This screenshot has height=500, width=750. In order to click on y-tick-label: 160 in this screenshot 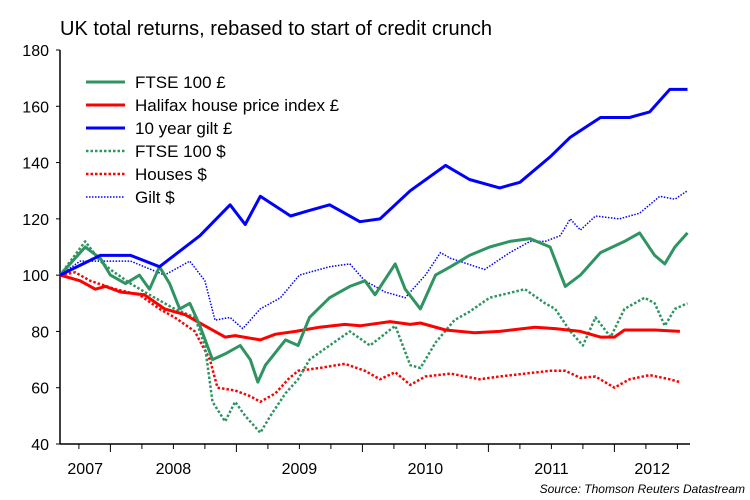, I will do `click(35, 107)`.